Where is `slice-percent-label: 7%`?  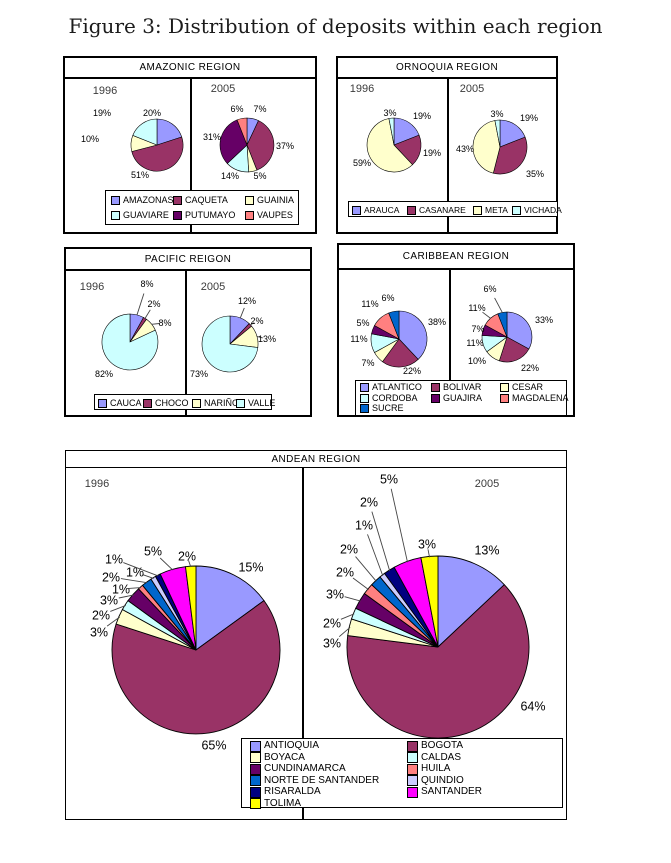 slice-percent-label: 7% is located at coordinates (259, 109).